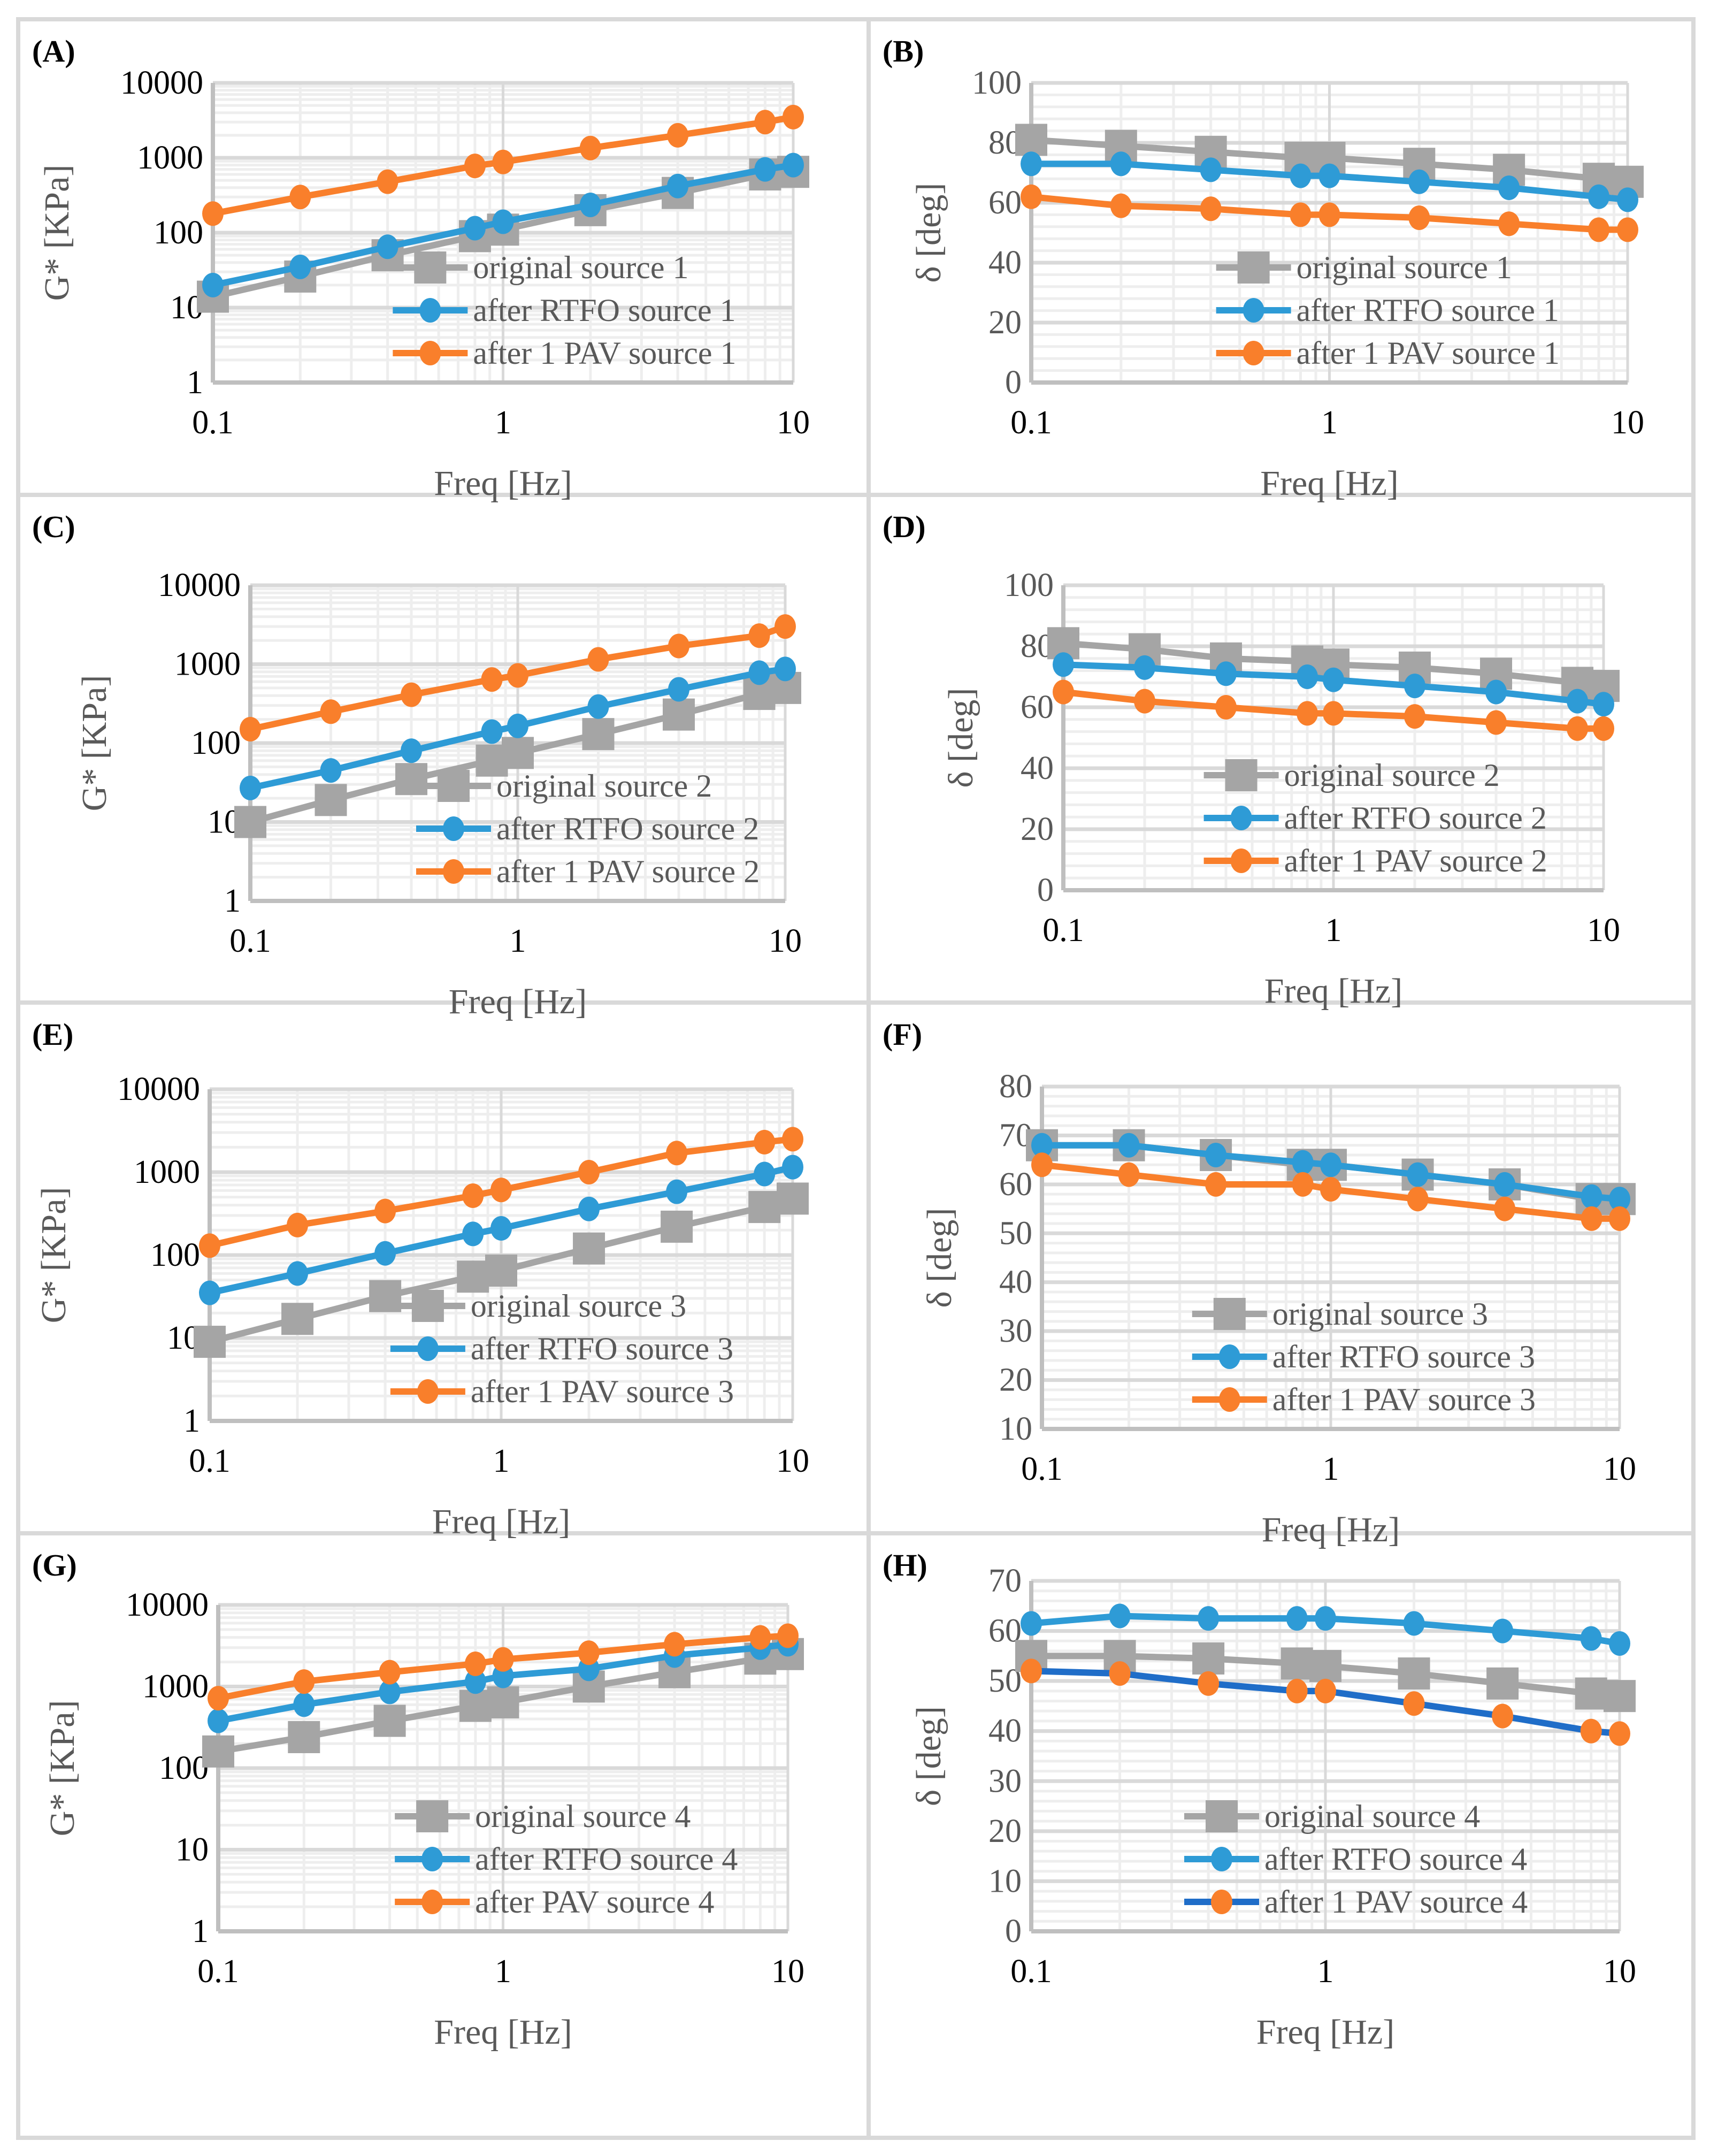 Image resolution: width=1710 pixels, height=2156 pixels. Describe the element at coordinates (167, 1605) in the screenshot. I see `y-tick-label: 10000` at that location.